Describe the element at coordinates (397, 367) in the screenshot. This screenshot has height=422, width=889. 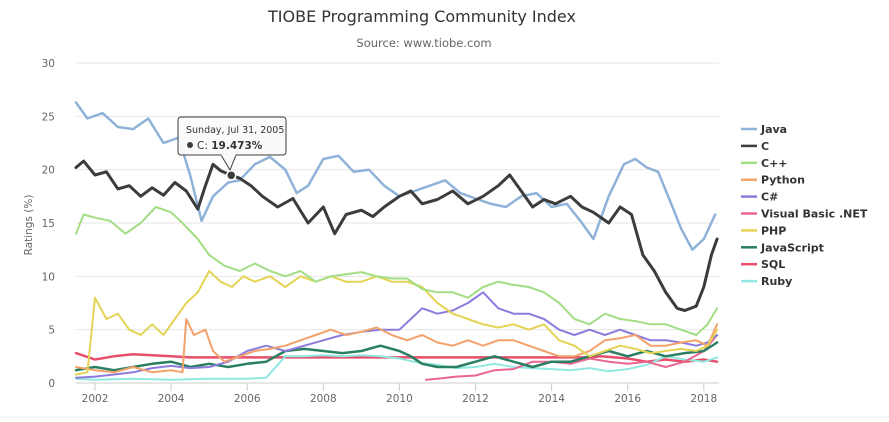
I see `series-line-ruby` at that location.